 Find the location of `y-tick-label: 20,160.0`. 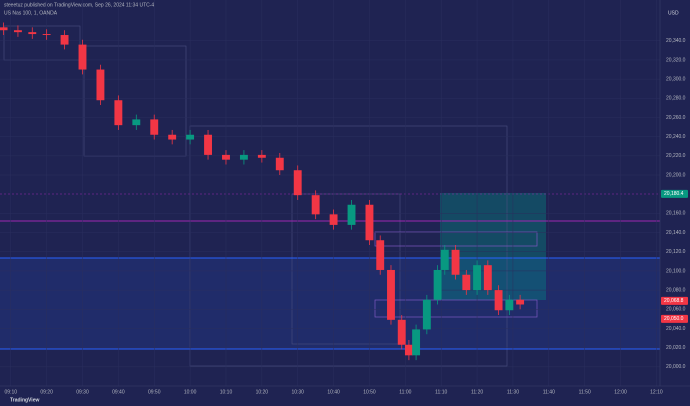

y-tick-label: 20,160.0 is located at coordinates (676, 214).